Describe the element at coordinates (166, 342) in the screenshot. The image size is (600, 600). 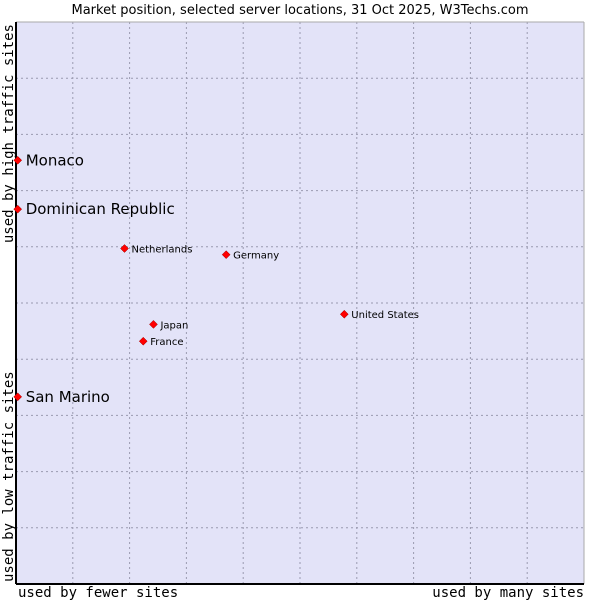
I see `data-point-label: France` at that location.